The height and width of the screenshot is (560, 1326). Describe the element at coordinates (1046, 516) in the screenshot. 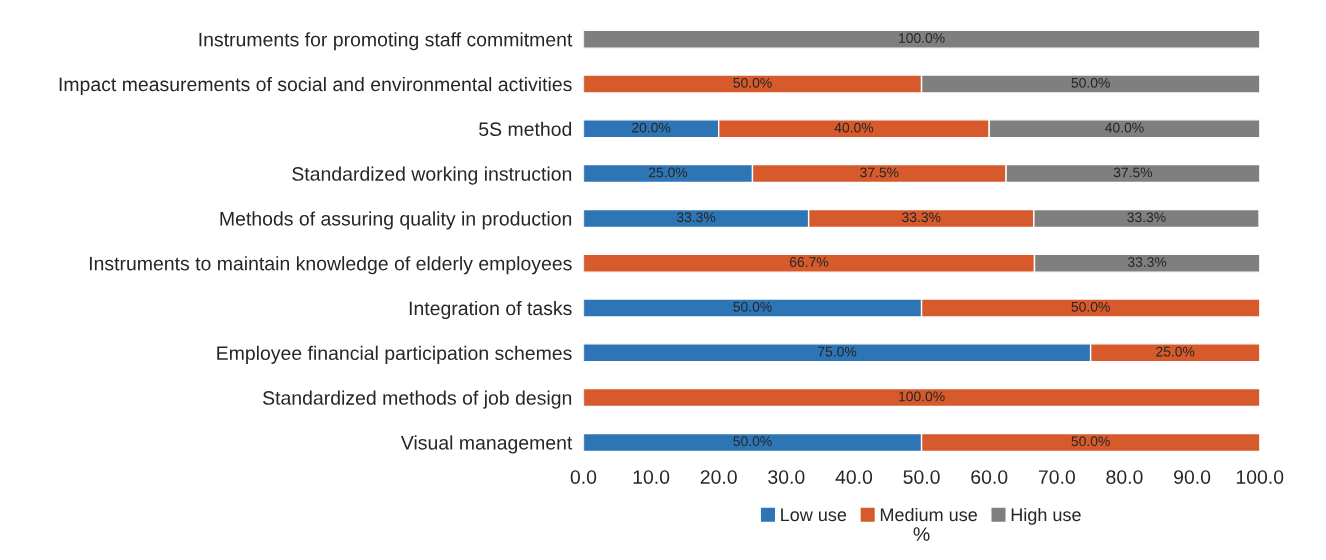

I see `legend-label: High use` at that location.